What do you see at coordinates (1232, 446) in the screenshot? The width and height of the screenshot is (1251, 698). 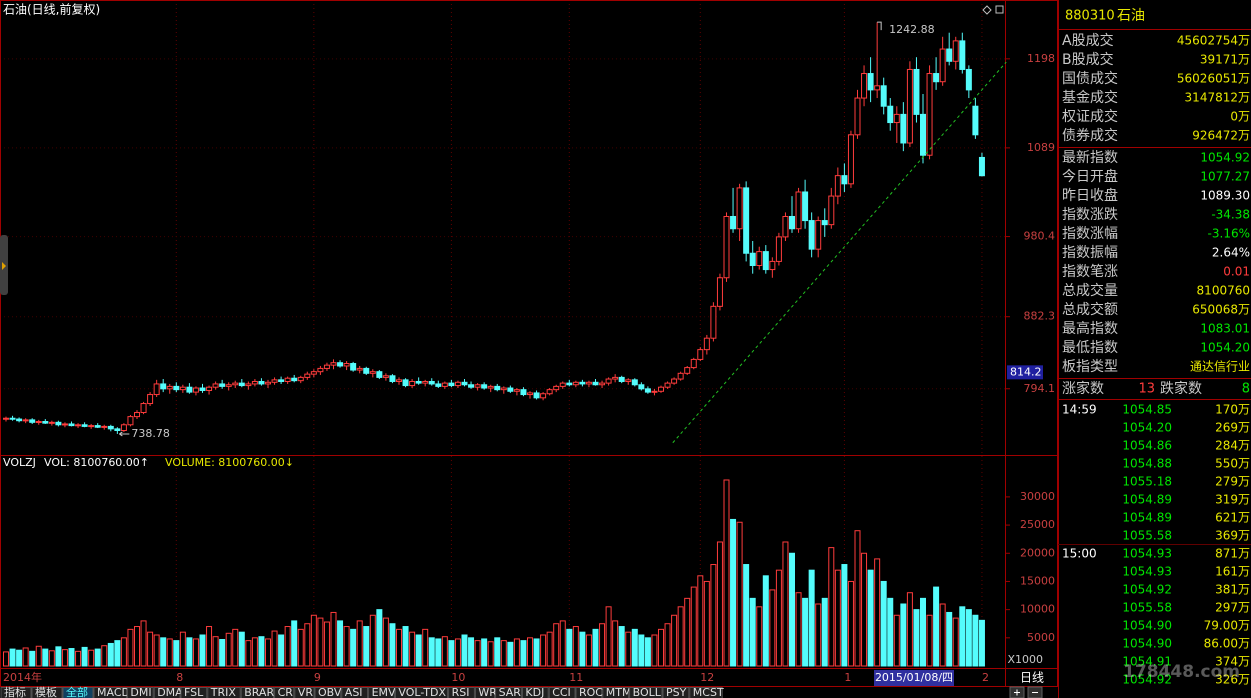 I see `tick-volume: 284万` at bounding box center [1232, 446].